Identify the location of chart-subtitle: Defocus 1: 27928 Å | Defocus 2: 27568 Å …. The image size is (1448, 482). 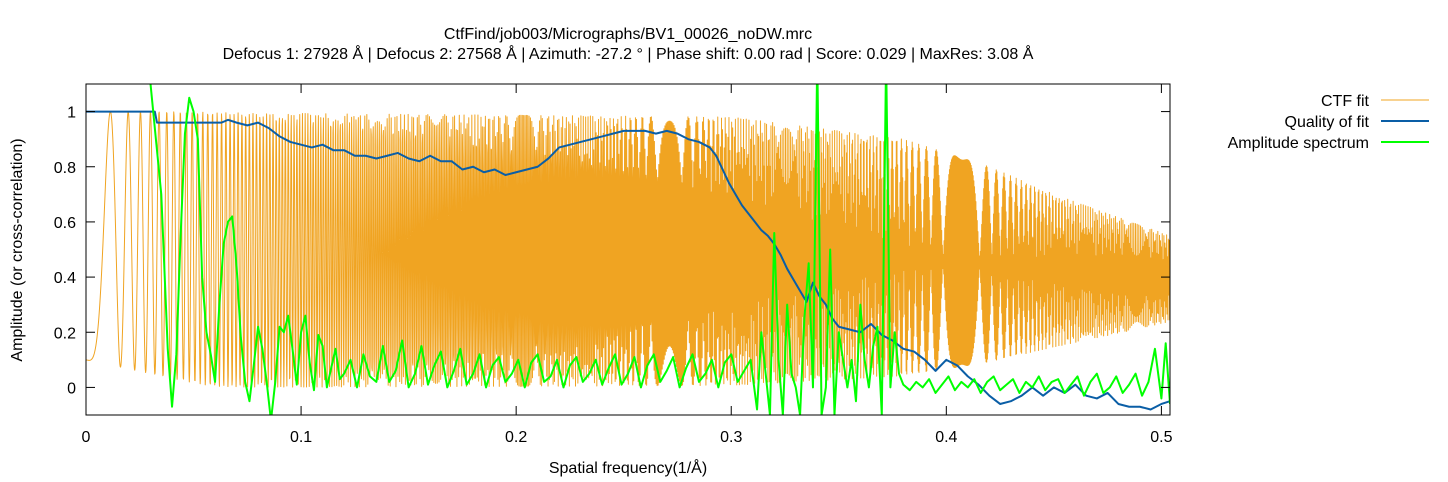
(628, 53).